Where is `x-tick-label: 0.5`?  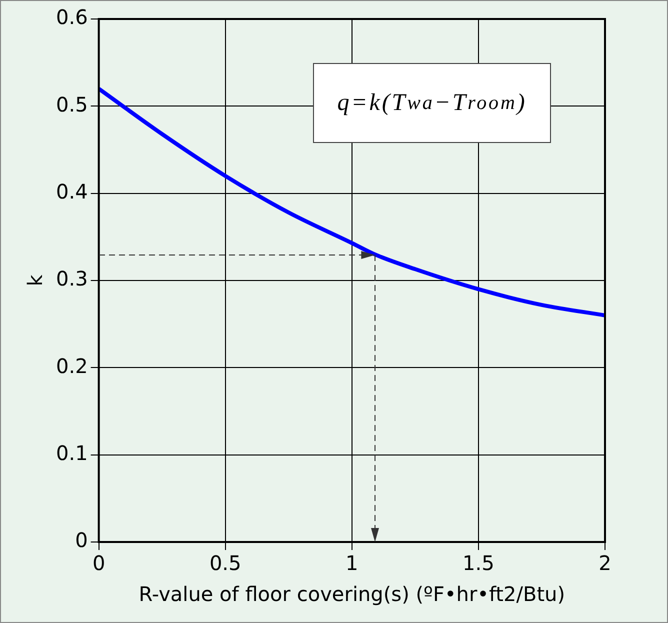
x-tick-label: 0.5 is located at coordinates (225, 563).